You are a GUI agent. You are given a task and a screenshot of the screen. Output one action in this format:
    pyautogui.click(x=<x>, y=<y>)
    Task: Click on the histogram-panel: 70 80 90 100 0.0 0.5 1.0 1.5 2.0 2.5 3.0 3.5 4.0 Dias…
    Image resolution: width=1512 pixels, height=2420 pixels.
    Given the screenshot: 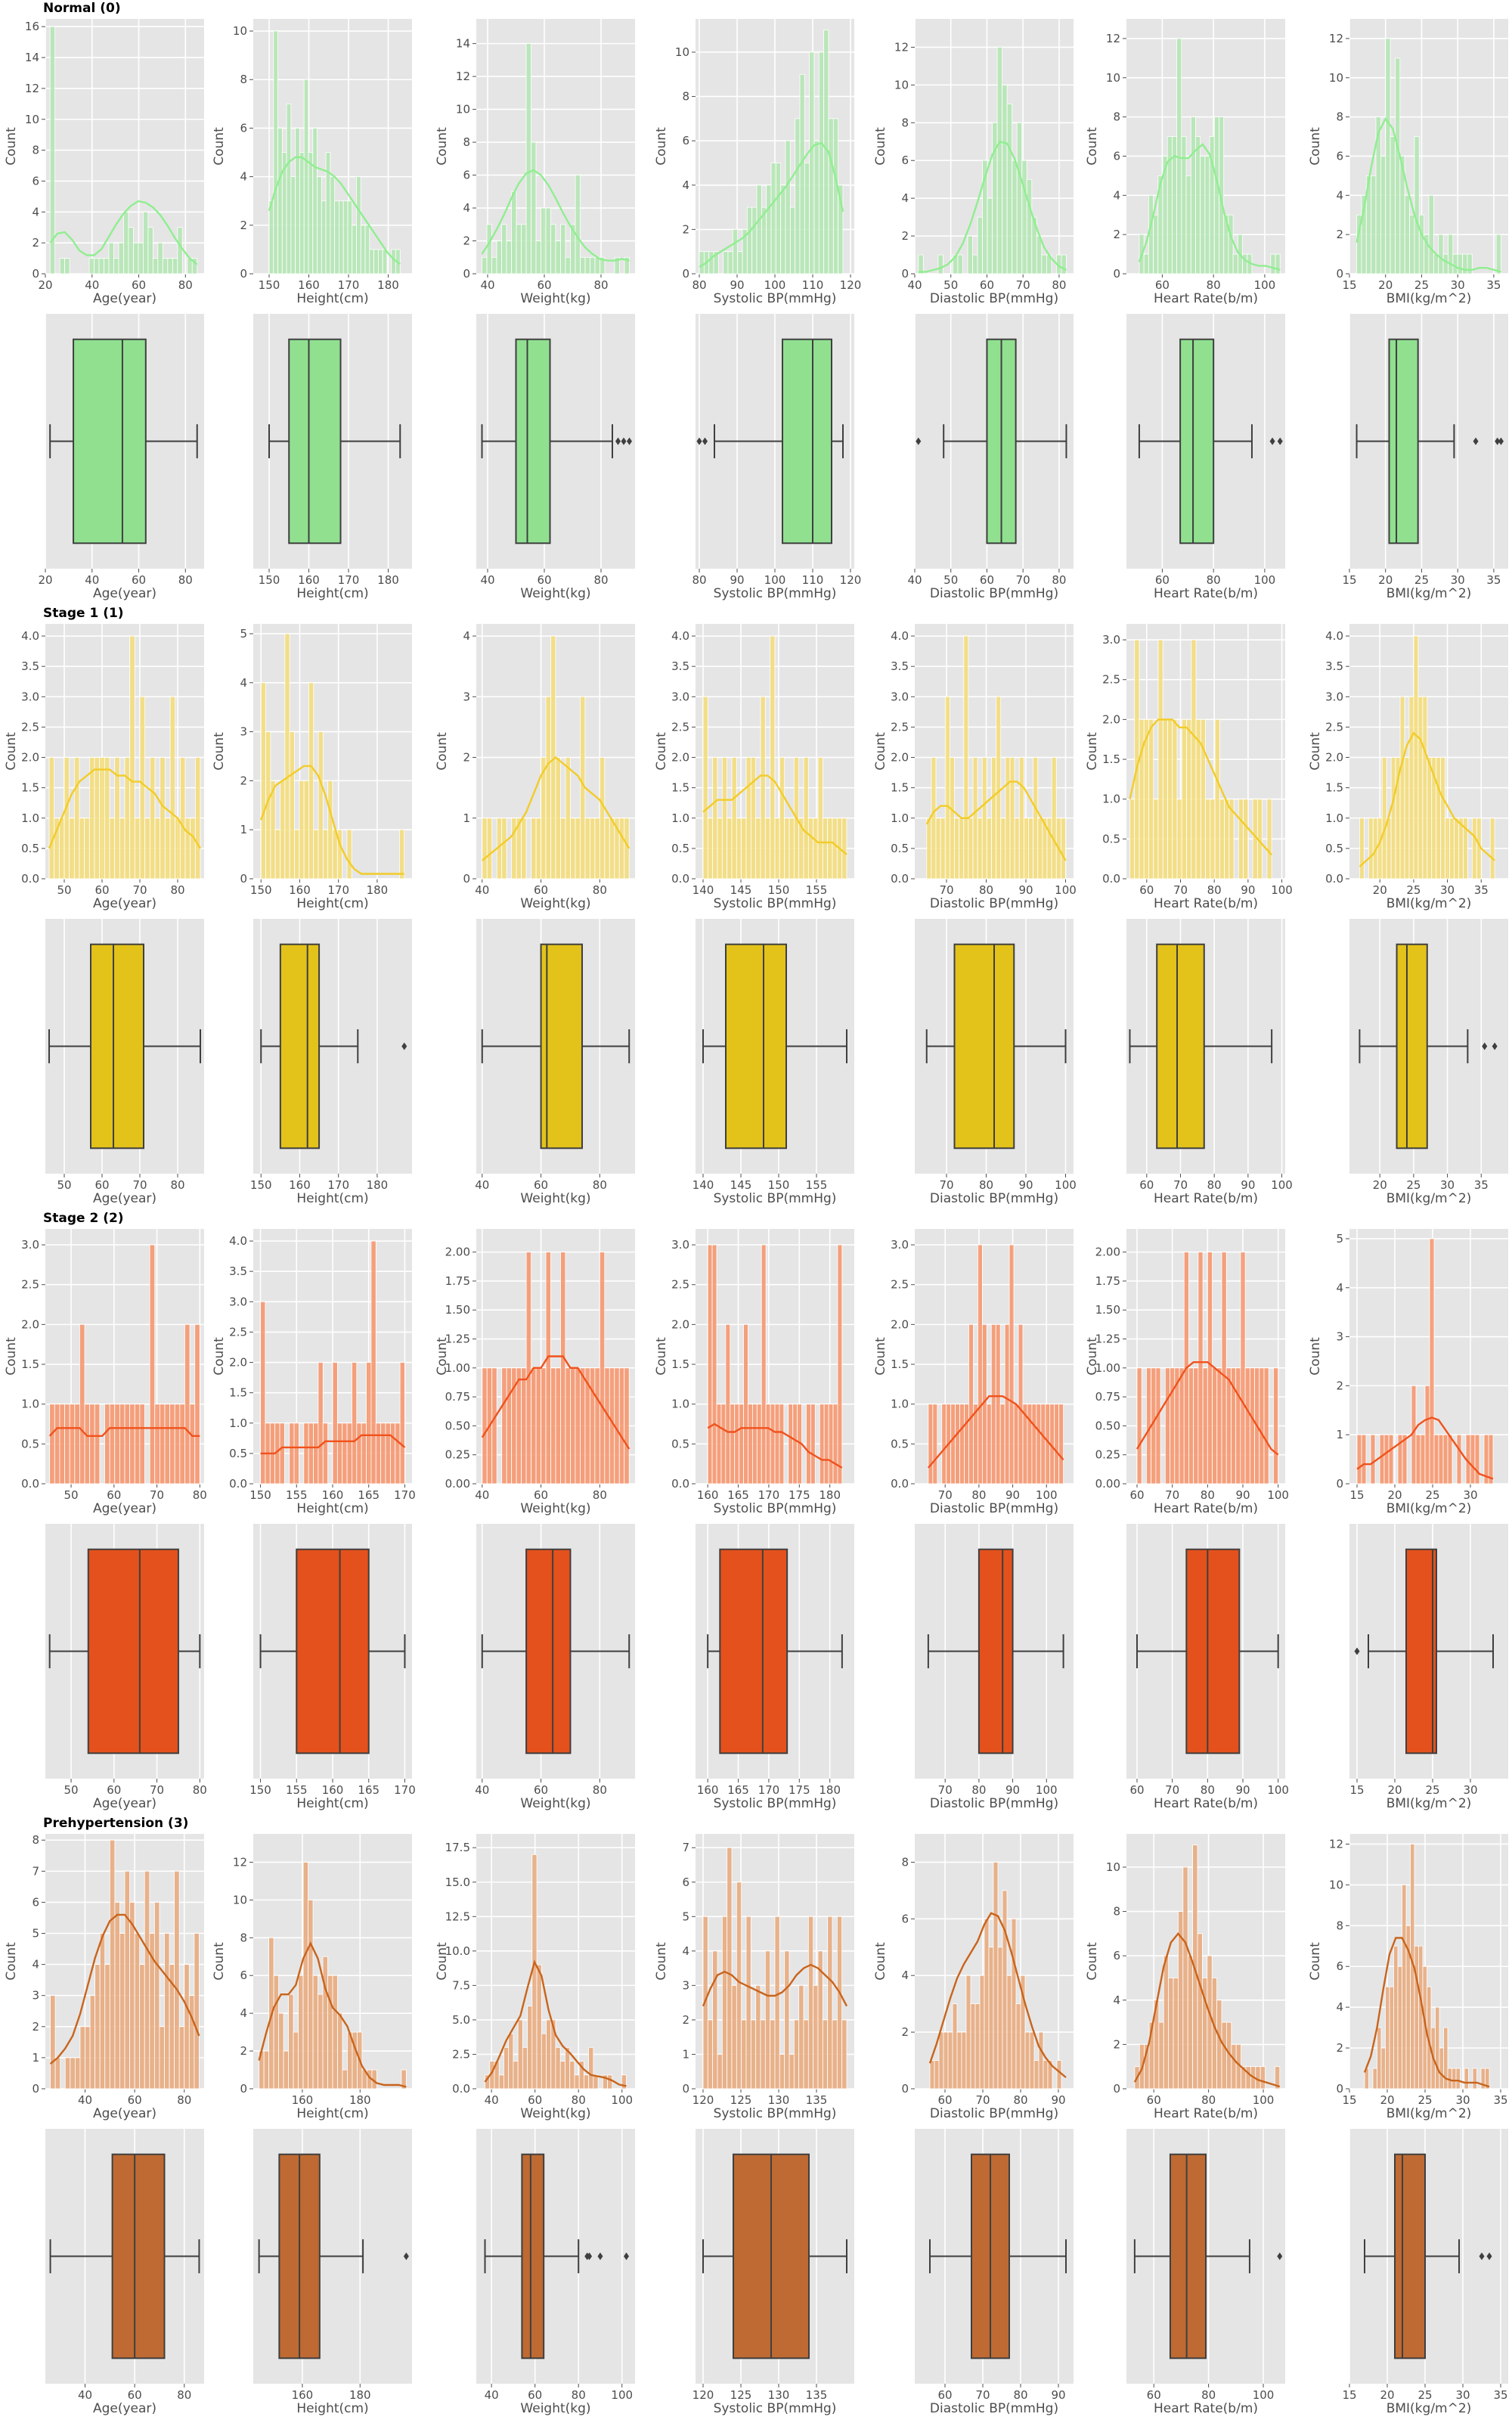 What is the action you would take?
    pyautogui.click(x=975, y=767)
    